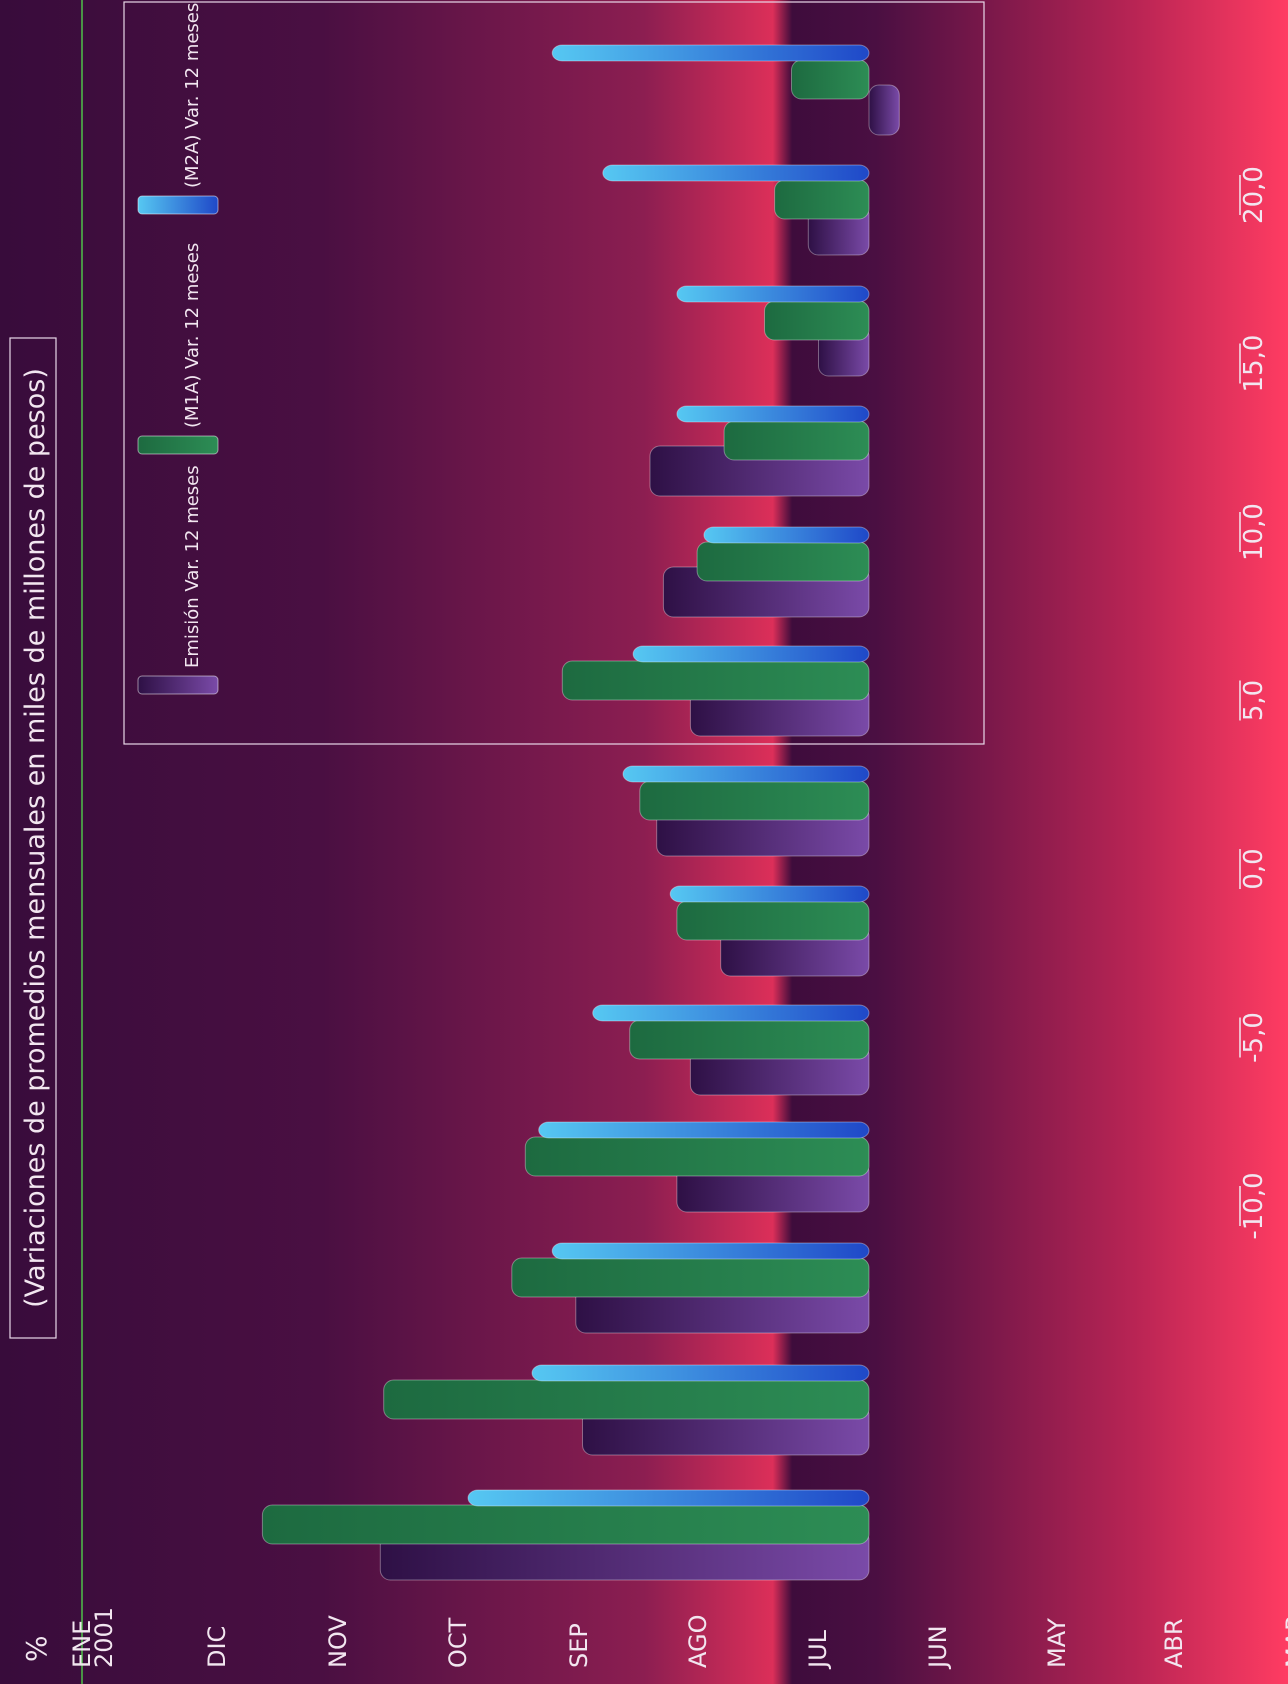  What do you see at coordinates (698, 1641) in the screenshot?
I see `category-label-7: AGO` at bounding box center [698, 1641].